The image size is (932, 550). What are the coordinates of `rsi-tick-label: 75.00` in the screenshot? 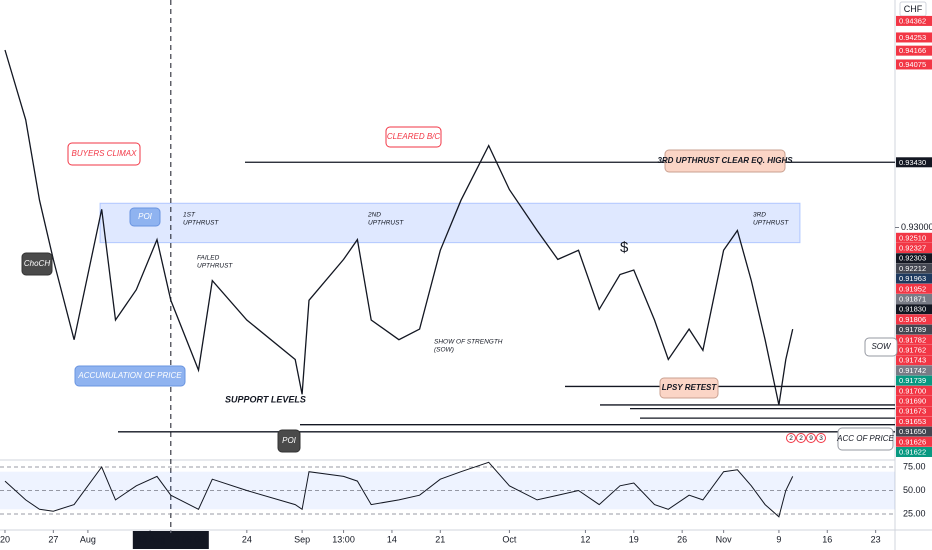 It's located at (914, 466).